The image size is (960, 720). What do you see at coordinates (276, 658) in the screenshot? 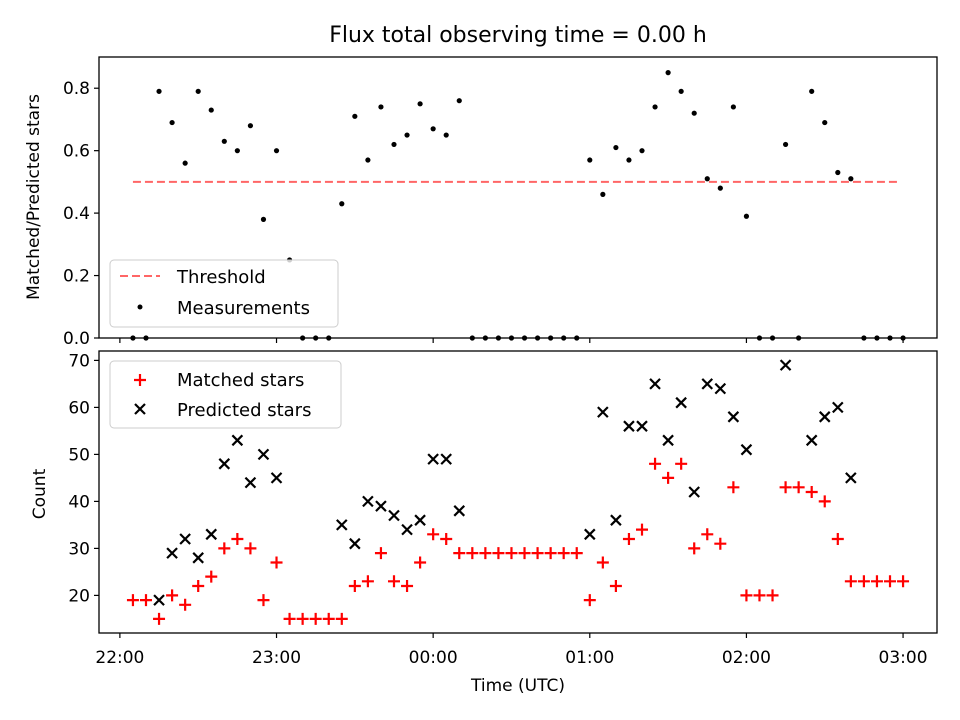
I see `x-tick-label: 23:00` at bounding box center [276, 658].